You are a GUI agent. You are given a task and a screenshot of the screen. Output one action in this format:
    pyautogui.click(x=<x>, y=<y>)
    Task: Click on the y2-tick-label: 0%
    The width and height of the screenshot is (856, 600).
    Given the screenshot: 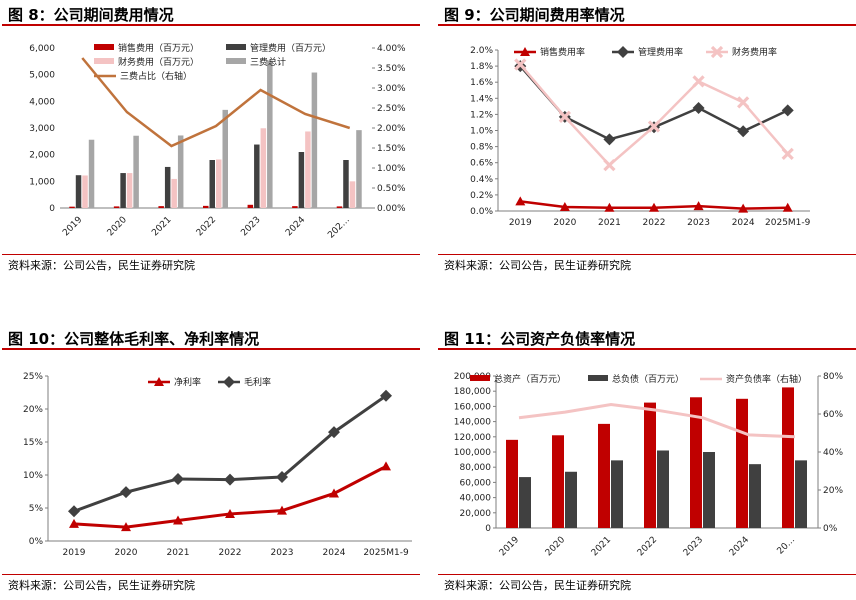 What is the action you would take?
    pyautogui.click(x=830, y=529)
    